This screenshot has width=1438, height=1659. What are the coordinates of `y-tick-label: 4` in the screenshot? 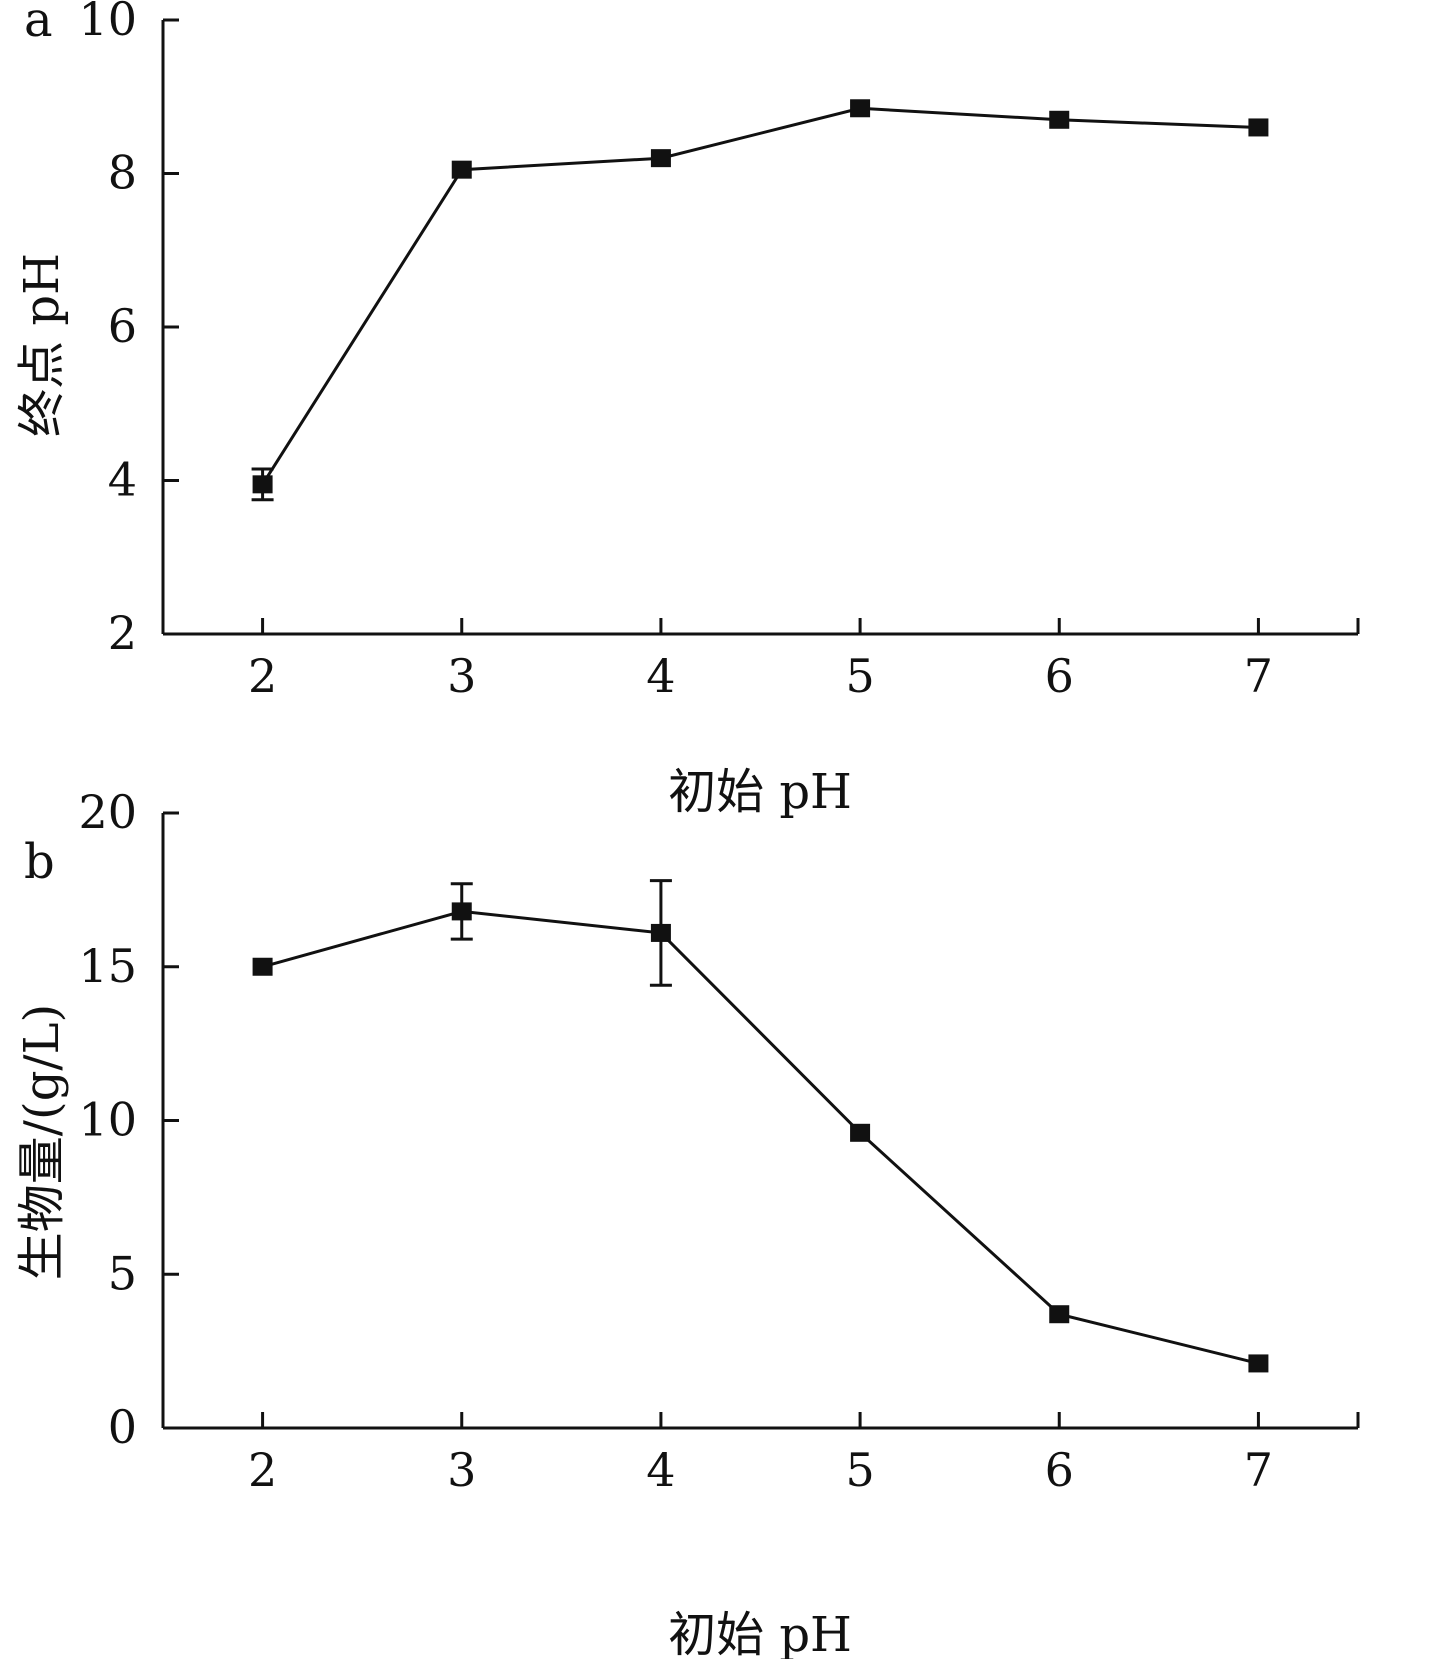 It's located at (122, 480).